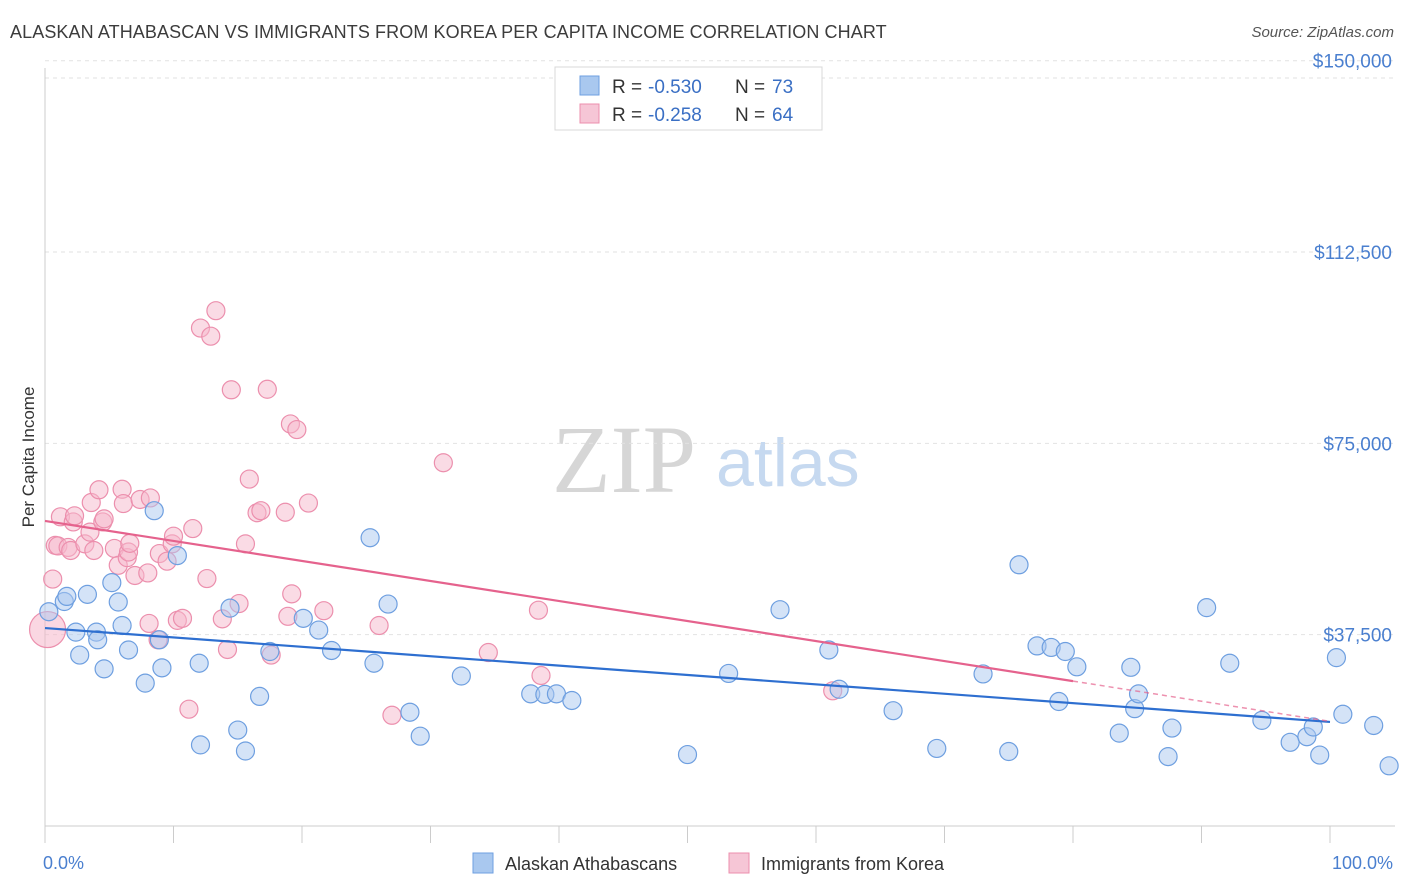 This screenshot has width=1406, height=892. What do you see at coordinates (624, 459) in the screenshot?
I see `watermark-zip: ZIP` at bounding box center [624, 459].